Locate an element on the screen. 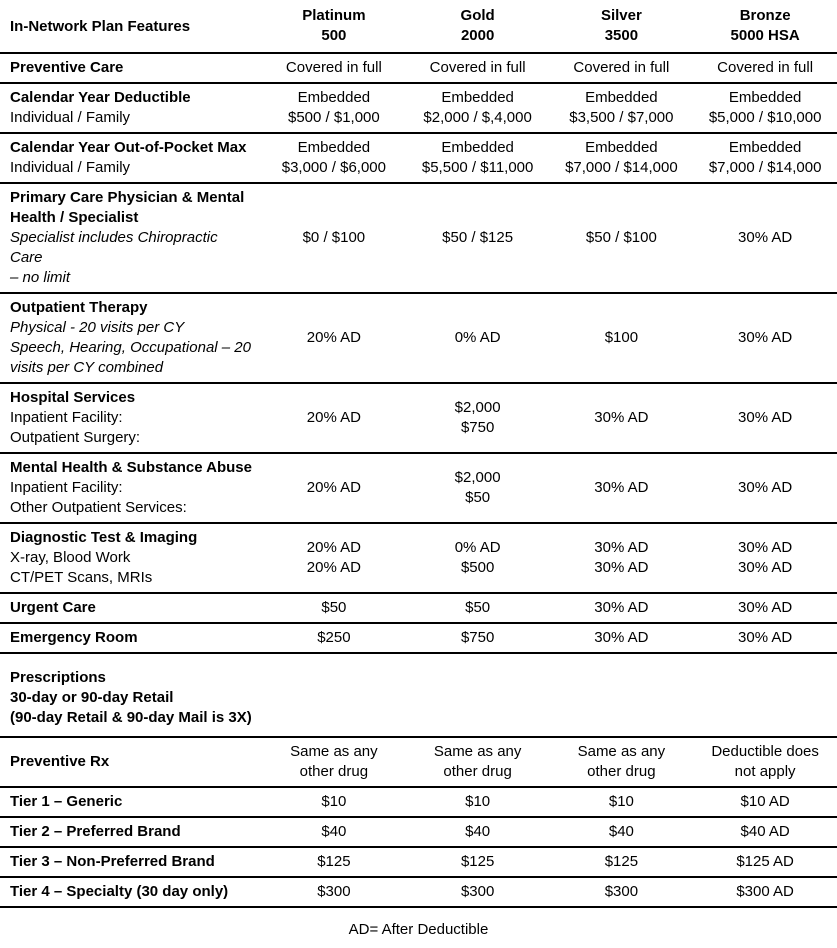  value-line: $500 is located at coordinates (477, 567).